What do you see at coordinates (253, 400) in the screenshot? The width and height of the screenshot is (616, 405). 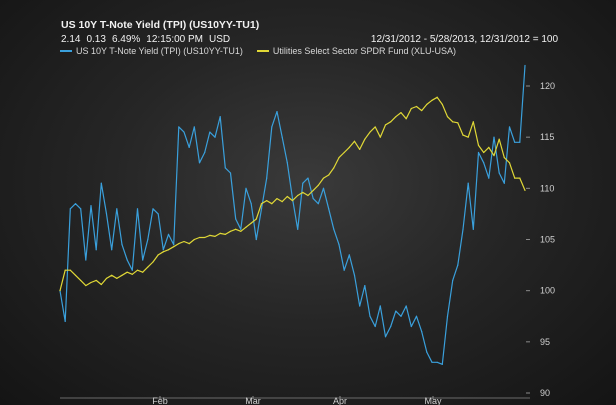 I see `x-tick-label: Mar` at bounding box center [253, 400].